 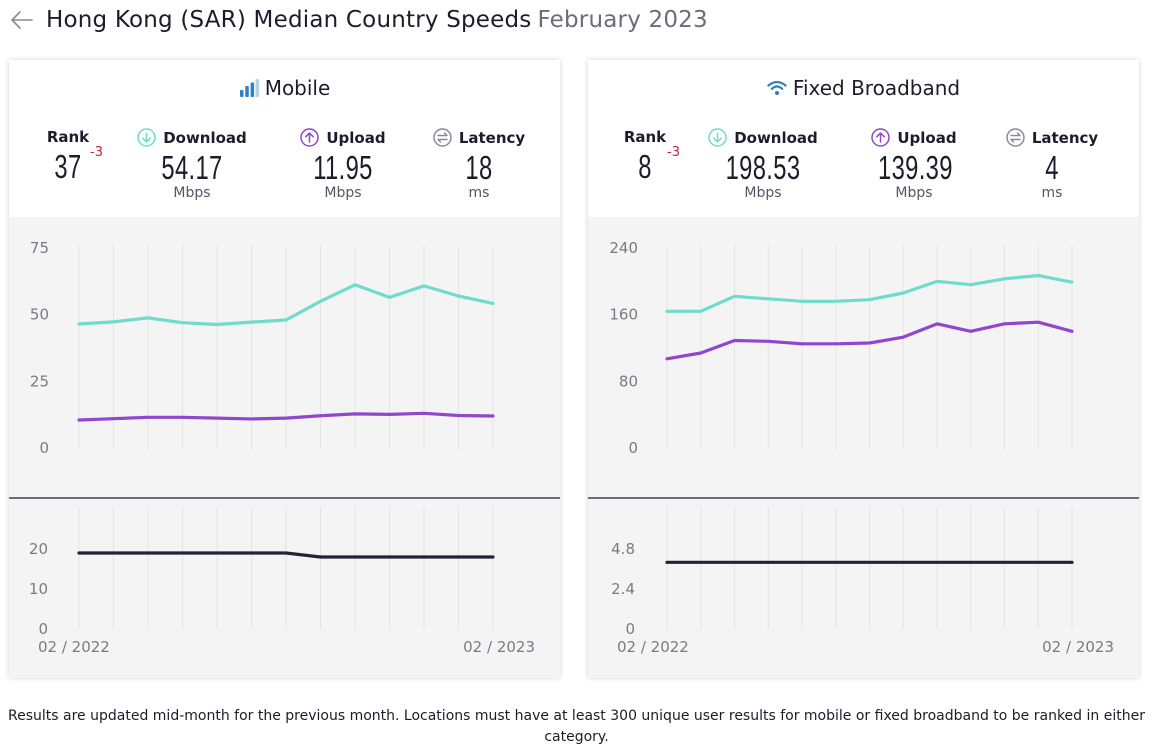 I want to click on arrow-left-icon, so click(x=22, y=20).